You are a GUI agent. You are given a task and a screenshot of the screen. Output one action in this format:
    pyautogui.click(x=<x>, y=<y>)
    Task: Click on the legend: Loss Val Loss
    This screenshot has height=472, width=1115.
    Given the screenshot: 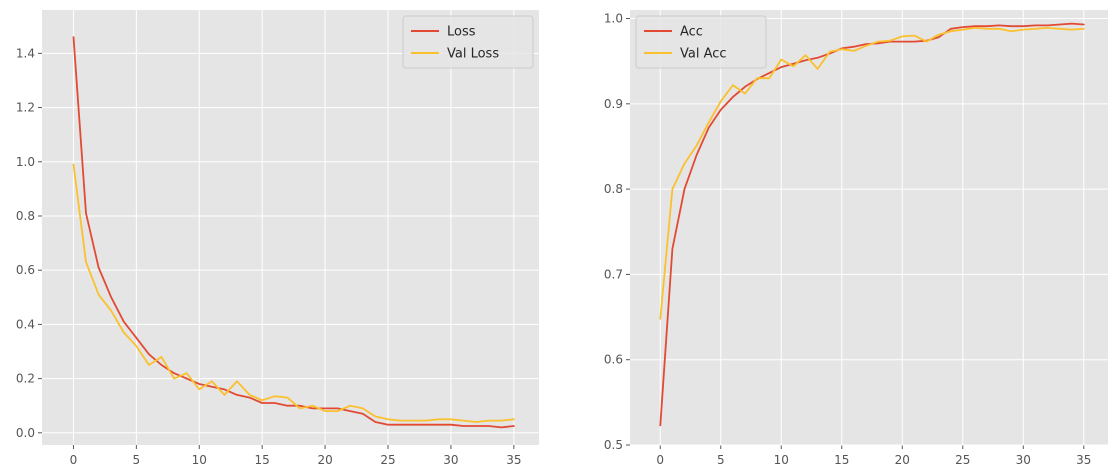 What is the action you would take?
    pyautogui.click(x=468, y=42)
    